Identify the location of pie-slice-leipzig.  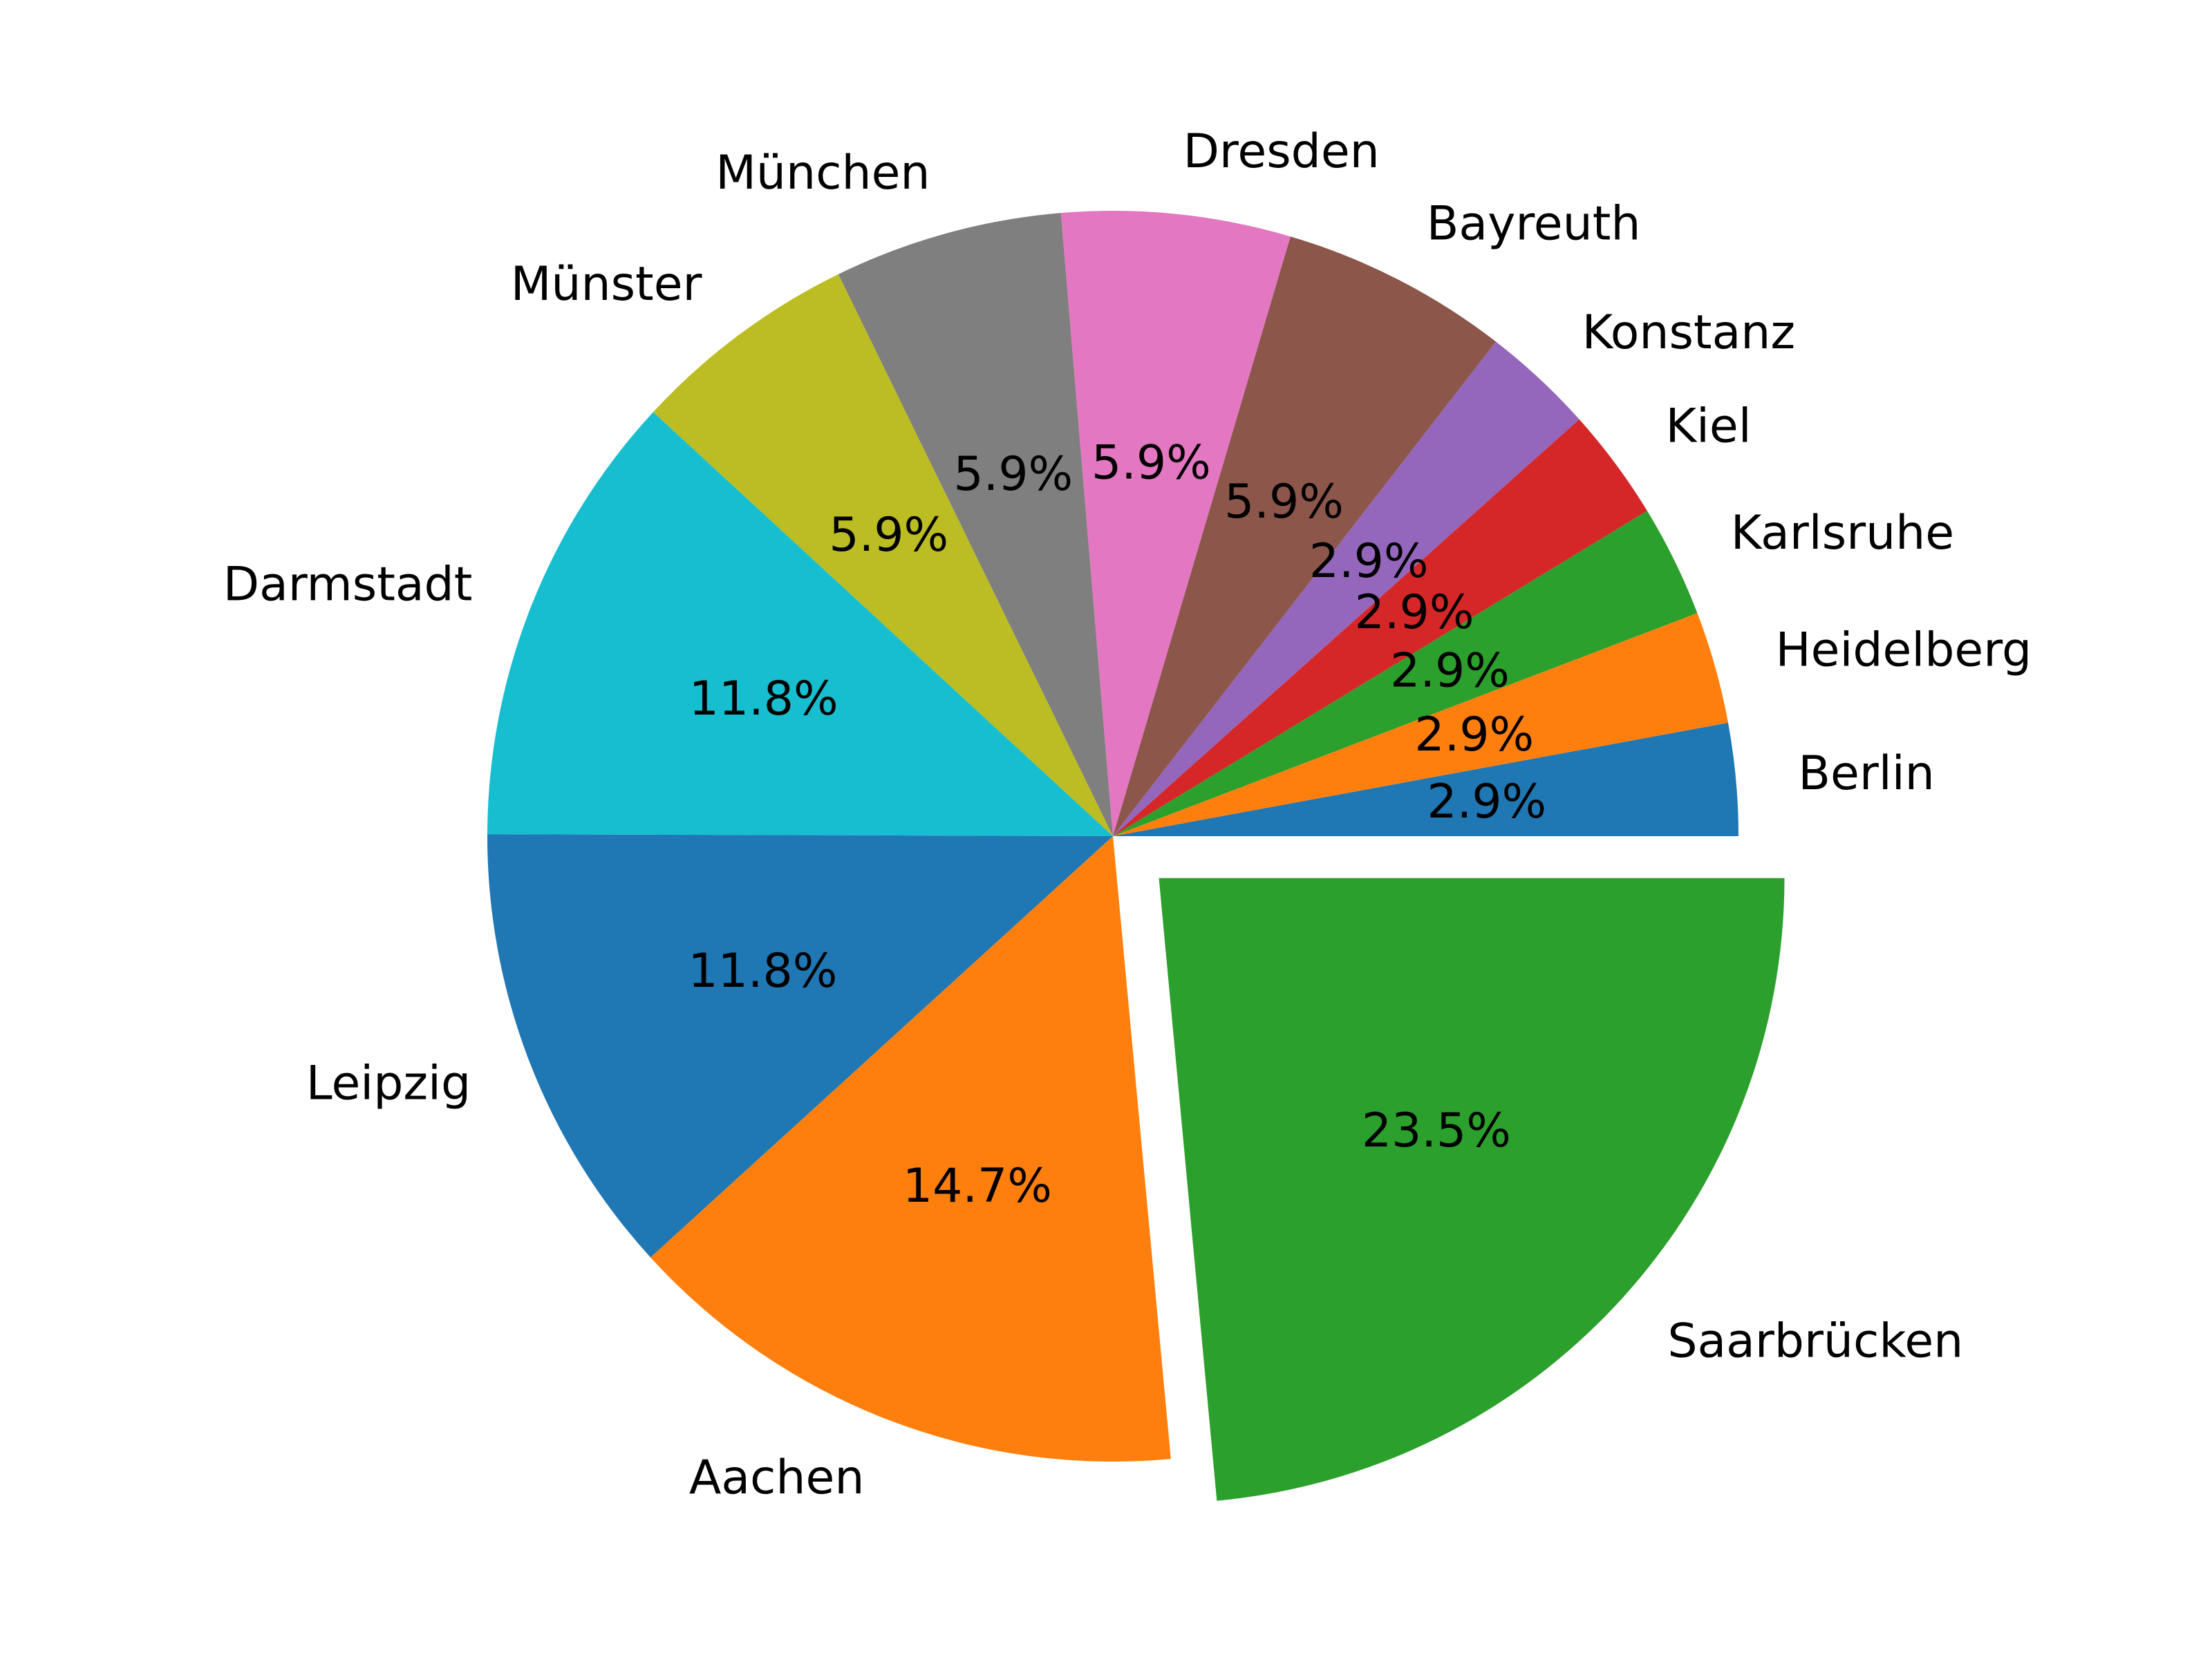
(800, 1046).